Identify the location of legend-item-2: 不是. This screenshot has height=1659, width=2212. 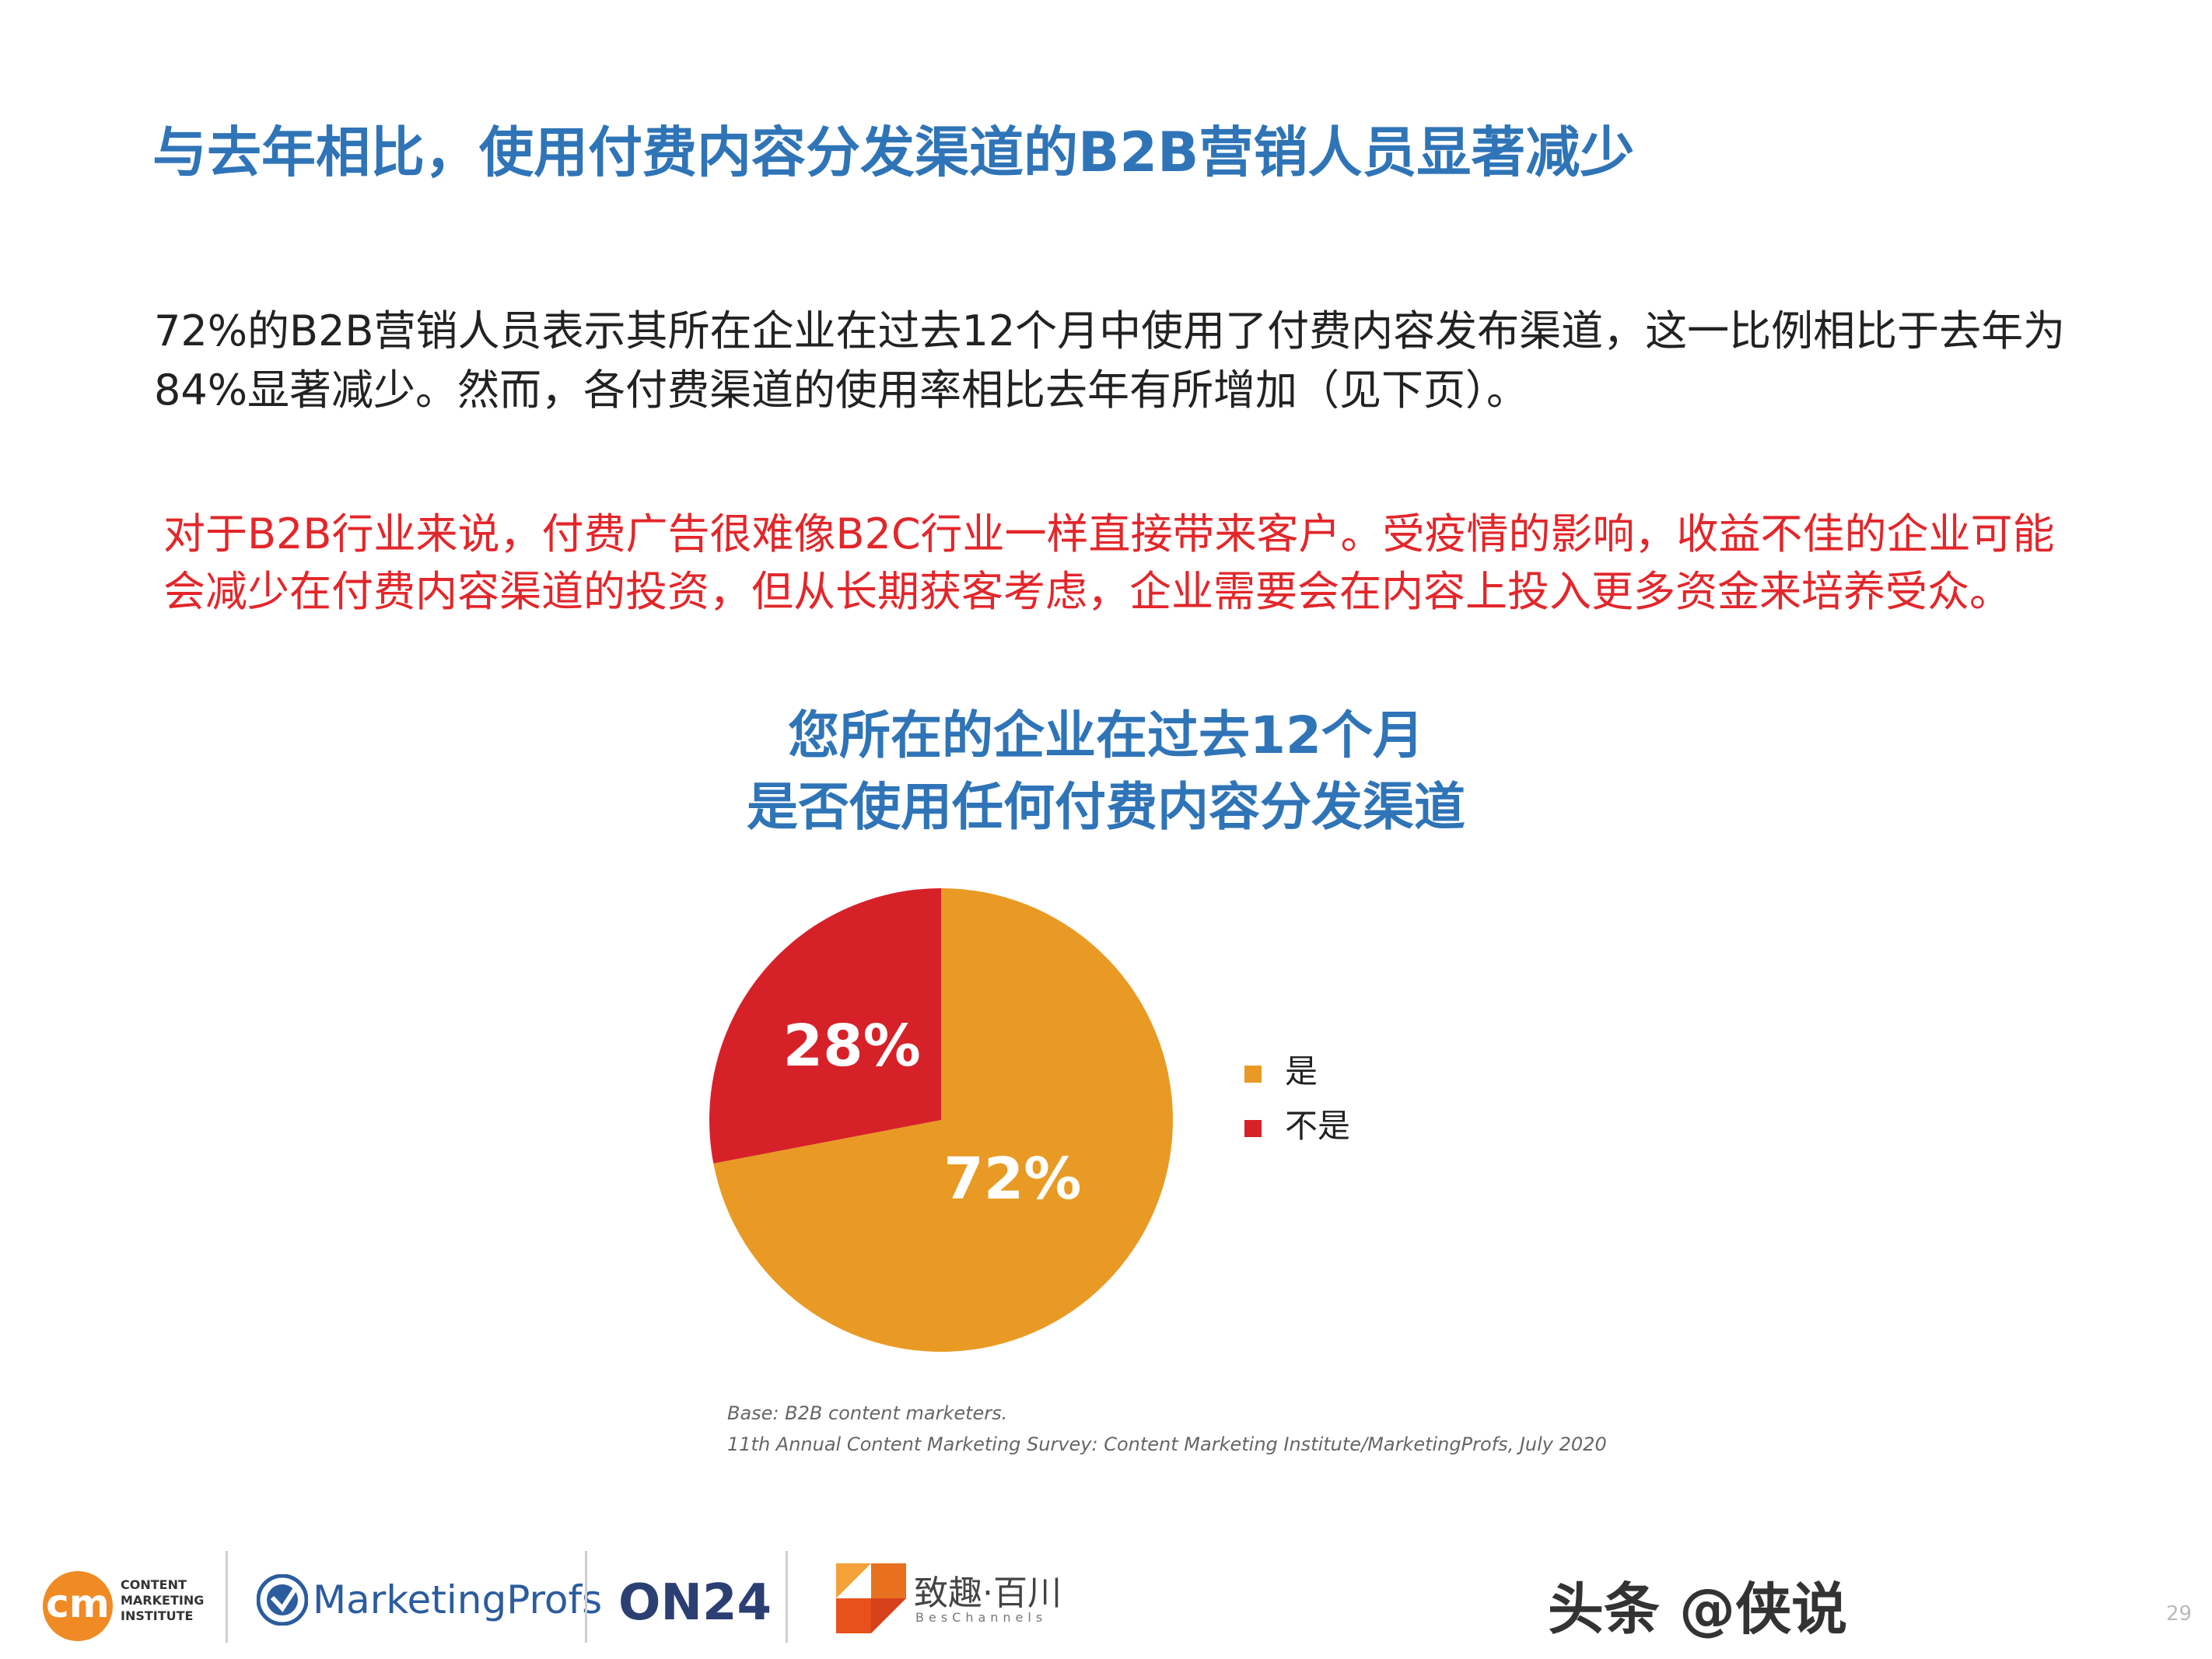
(1297, 1126).